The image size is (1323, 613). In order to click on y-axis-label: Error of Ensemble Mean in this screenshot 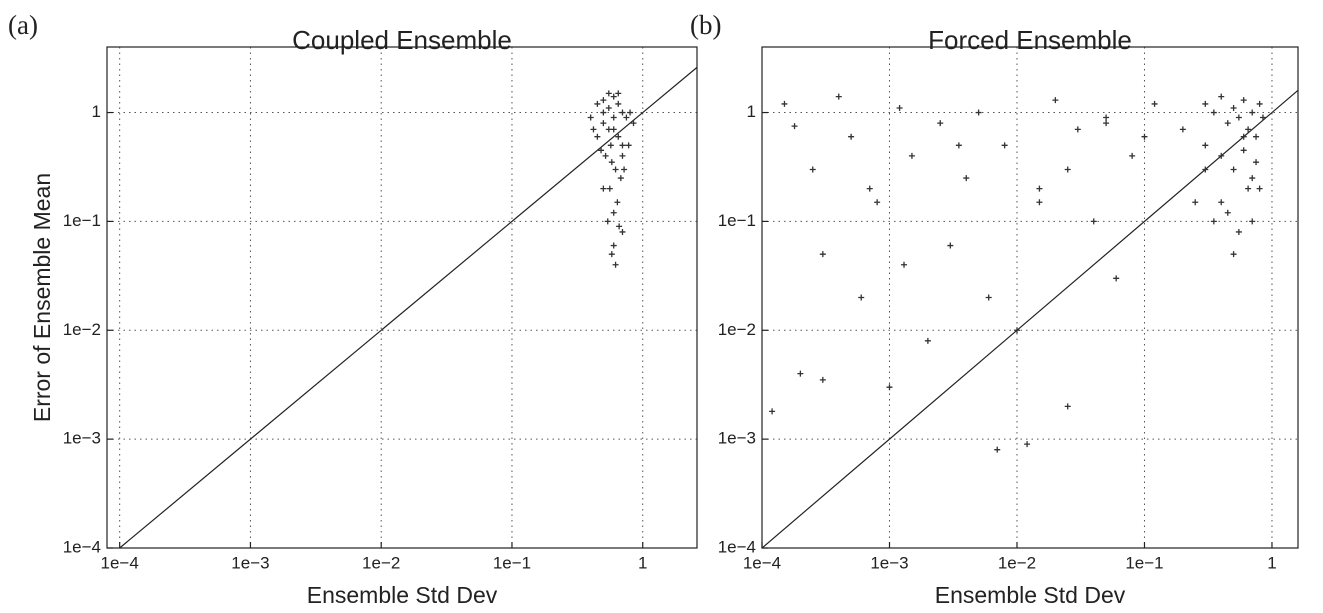, I will do `click(42, 297)`.